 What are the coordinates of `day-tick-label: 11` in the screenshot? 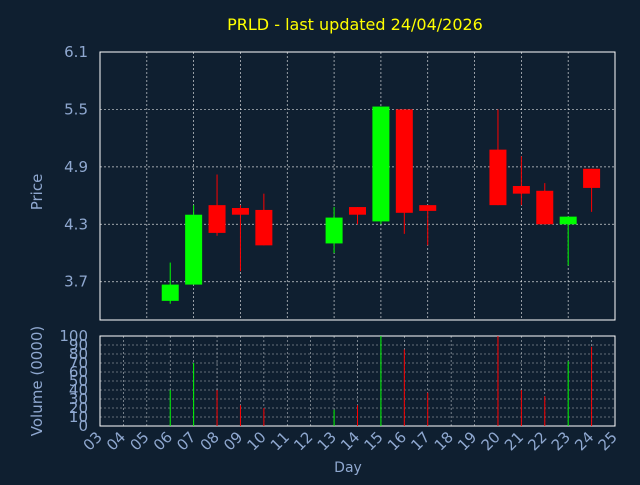 It's located at (280, 441).